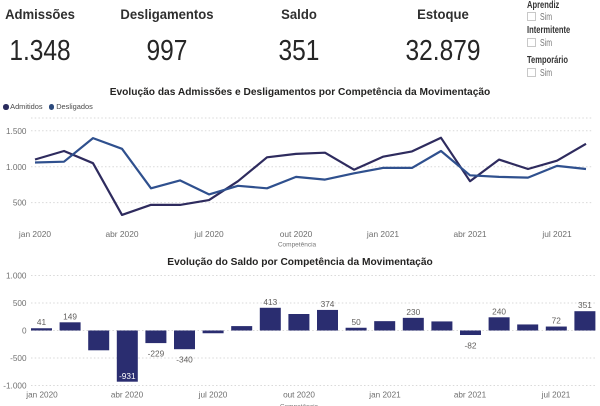  What do you see at coordinates (24, 331) in the screenshot?
I see `svg-text: 0` at bounding box center [24, 331].